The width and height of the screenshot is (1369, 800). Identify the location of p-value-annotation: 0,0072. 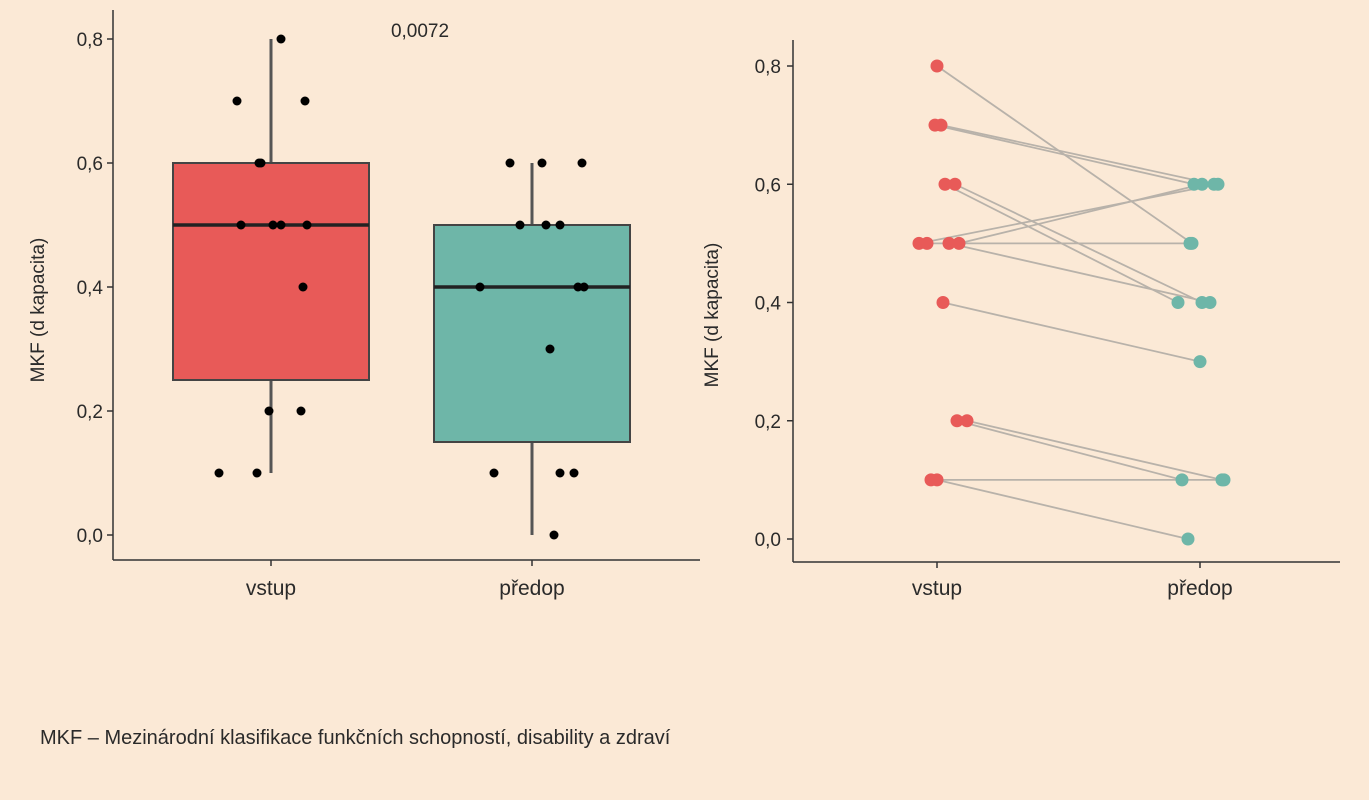
(420, 31).